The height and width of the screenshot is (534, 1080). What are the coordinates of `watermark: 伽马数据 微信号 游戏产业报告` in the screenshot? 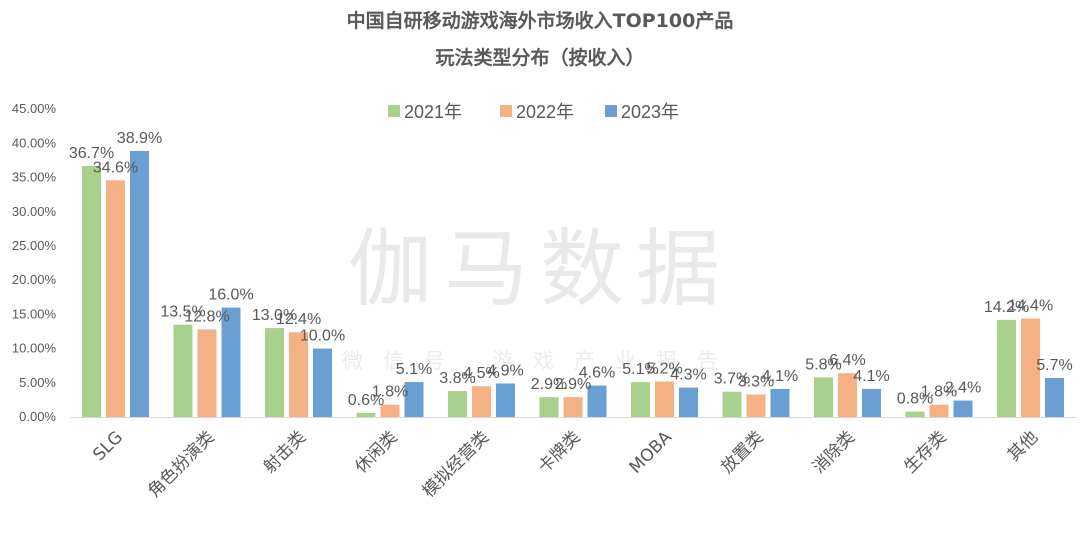 It's located at (540, 296).